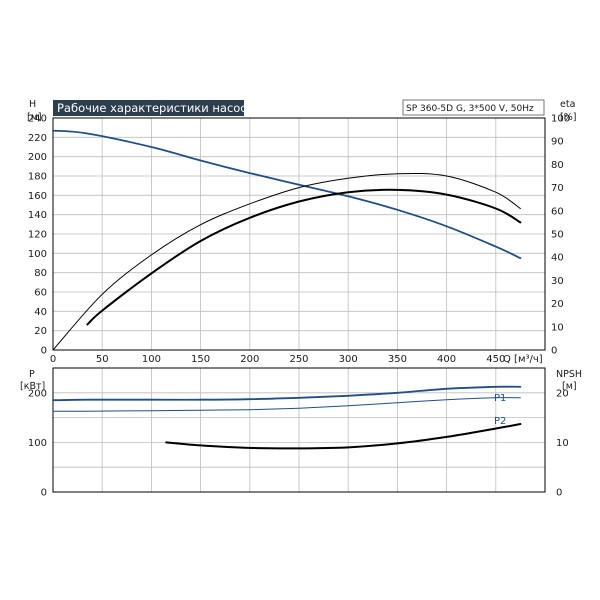  I want to click on y-left-tick-200: 200, so click(37, 157).